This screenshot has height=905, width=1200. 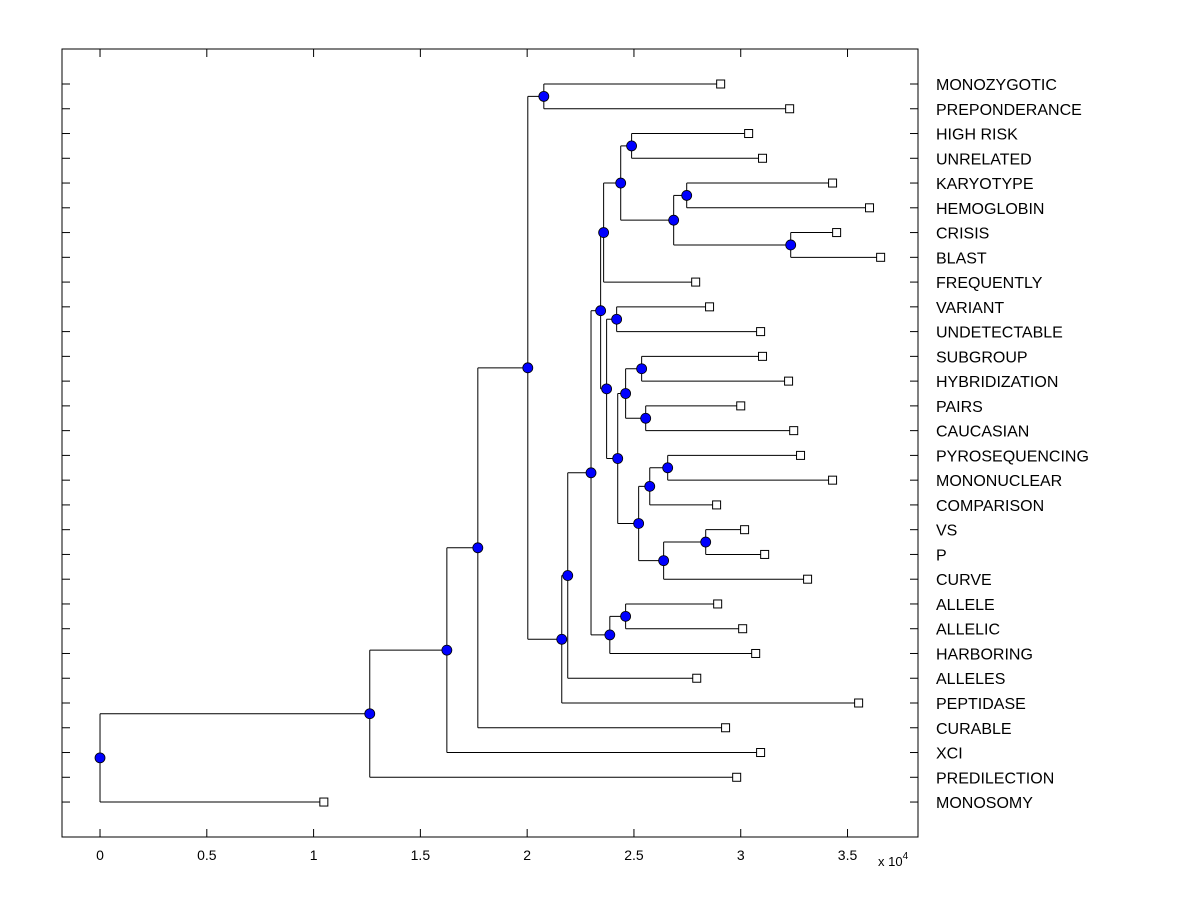 I want to click on leaf-label: KARYOTYPE, so click(x=985, y=184).